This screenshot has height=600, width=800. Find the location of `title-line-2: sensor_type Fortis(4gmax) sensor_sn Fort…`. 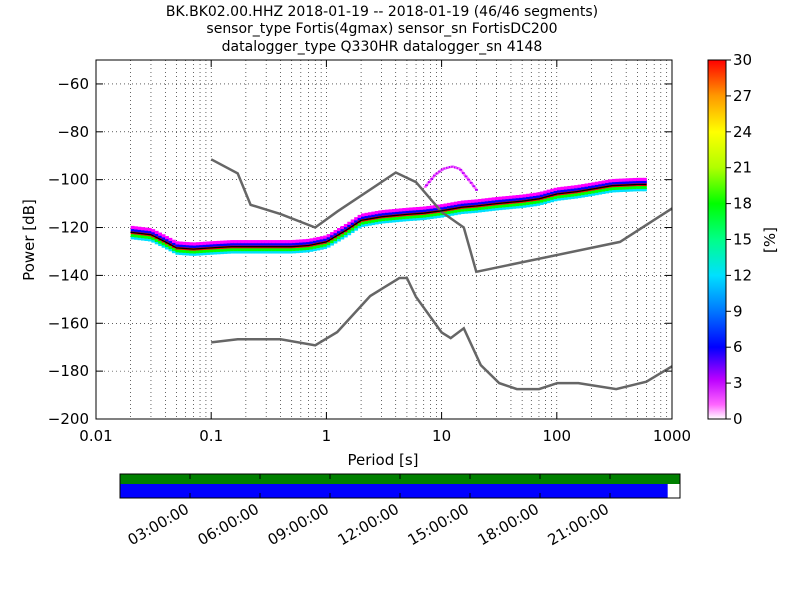

title-line-2: sensor_type Fortis(4gmax) sensor_sn Fort… is located at coordinates (381, 29).